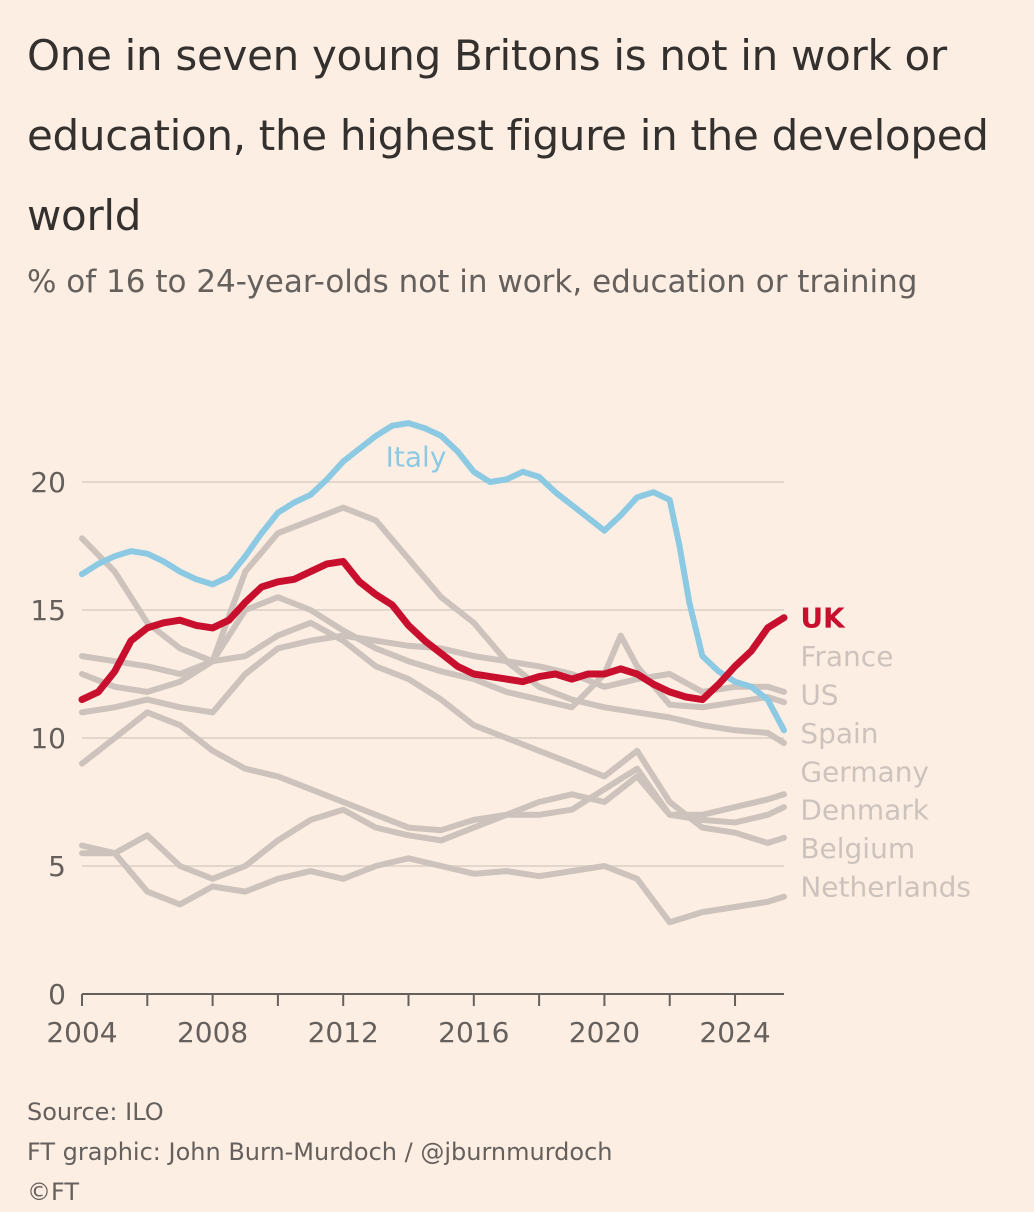  Describe the element at coordinates (57, 866) in the screenshot. I see `y-tick-label: 5` at that location.